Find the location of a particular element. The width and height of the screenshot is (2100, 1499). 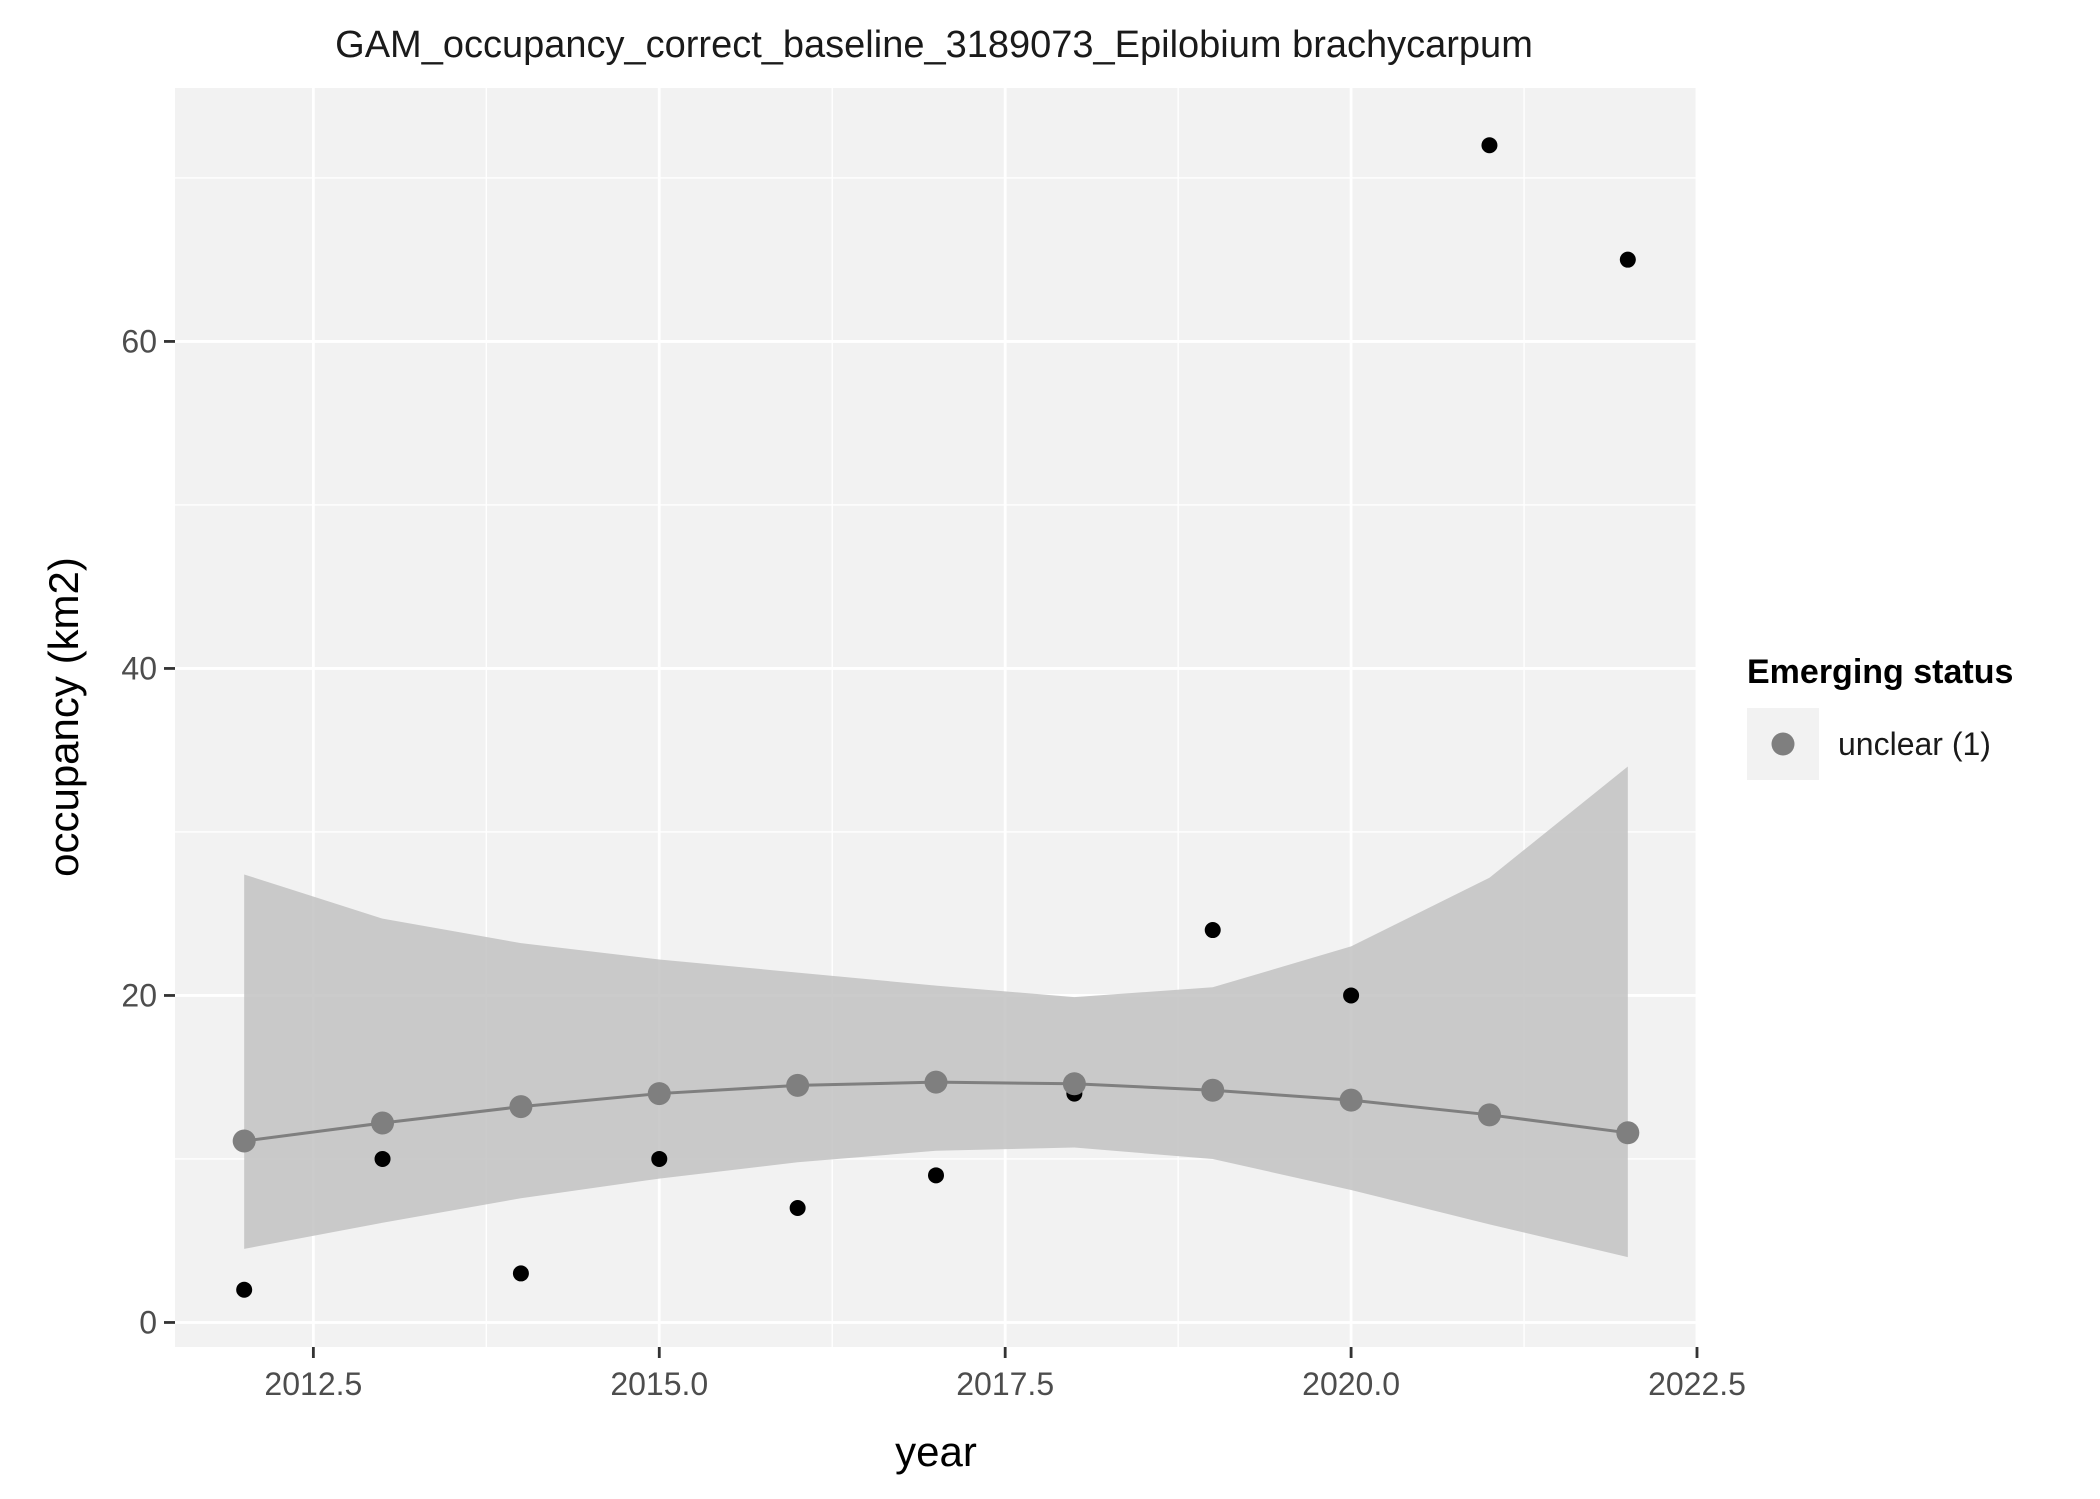

x-tick-label: 2020.0 is located at coordinates (1351, 1384).